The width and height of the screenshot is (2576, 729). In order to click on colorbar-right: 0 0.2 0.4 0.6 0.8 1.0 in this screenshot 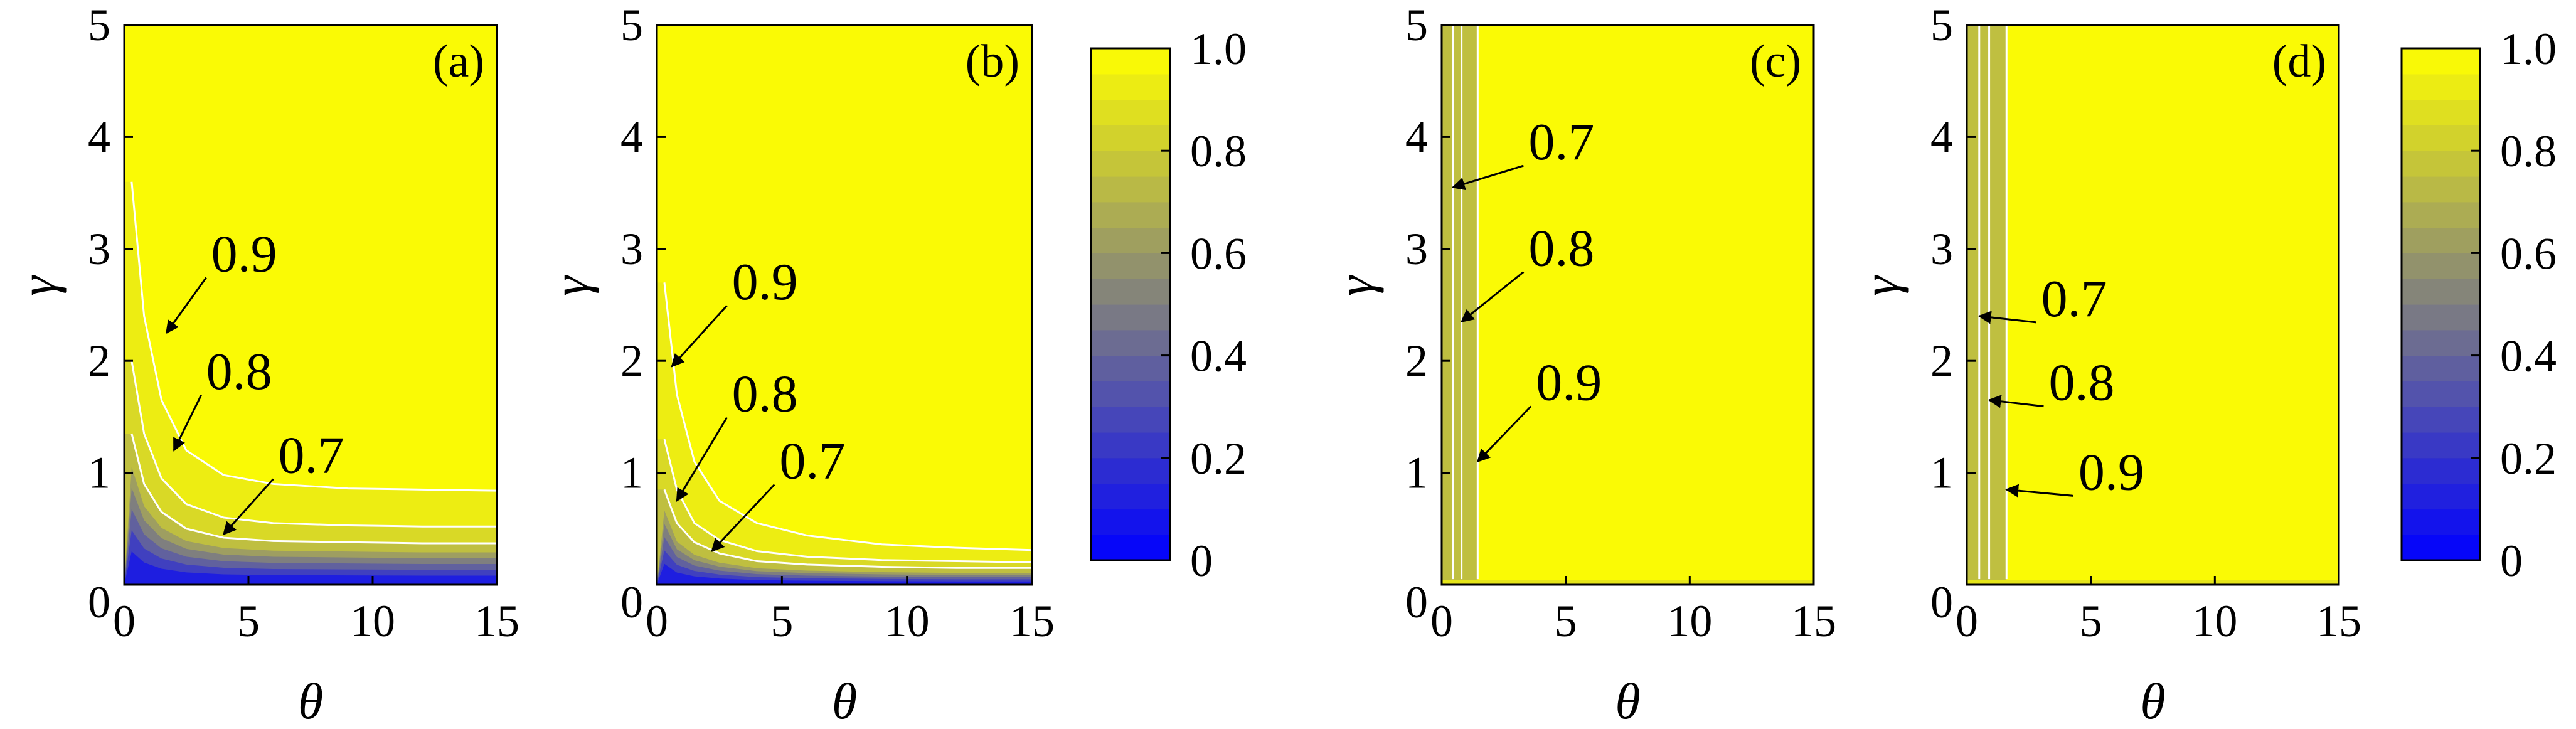, I will do `click(2478, 305)`.